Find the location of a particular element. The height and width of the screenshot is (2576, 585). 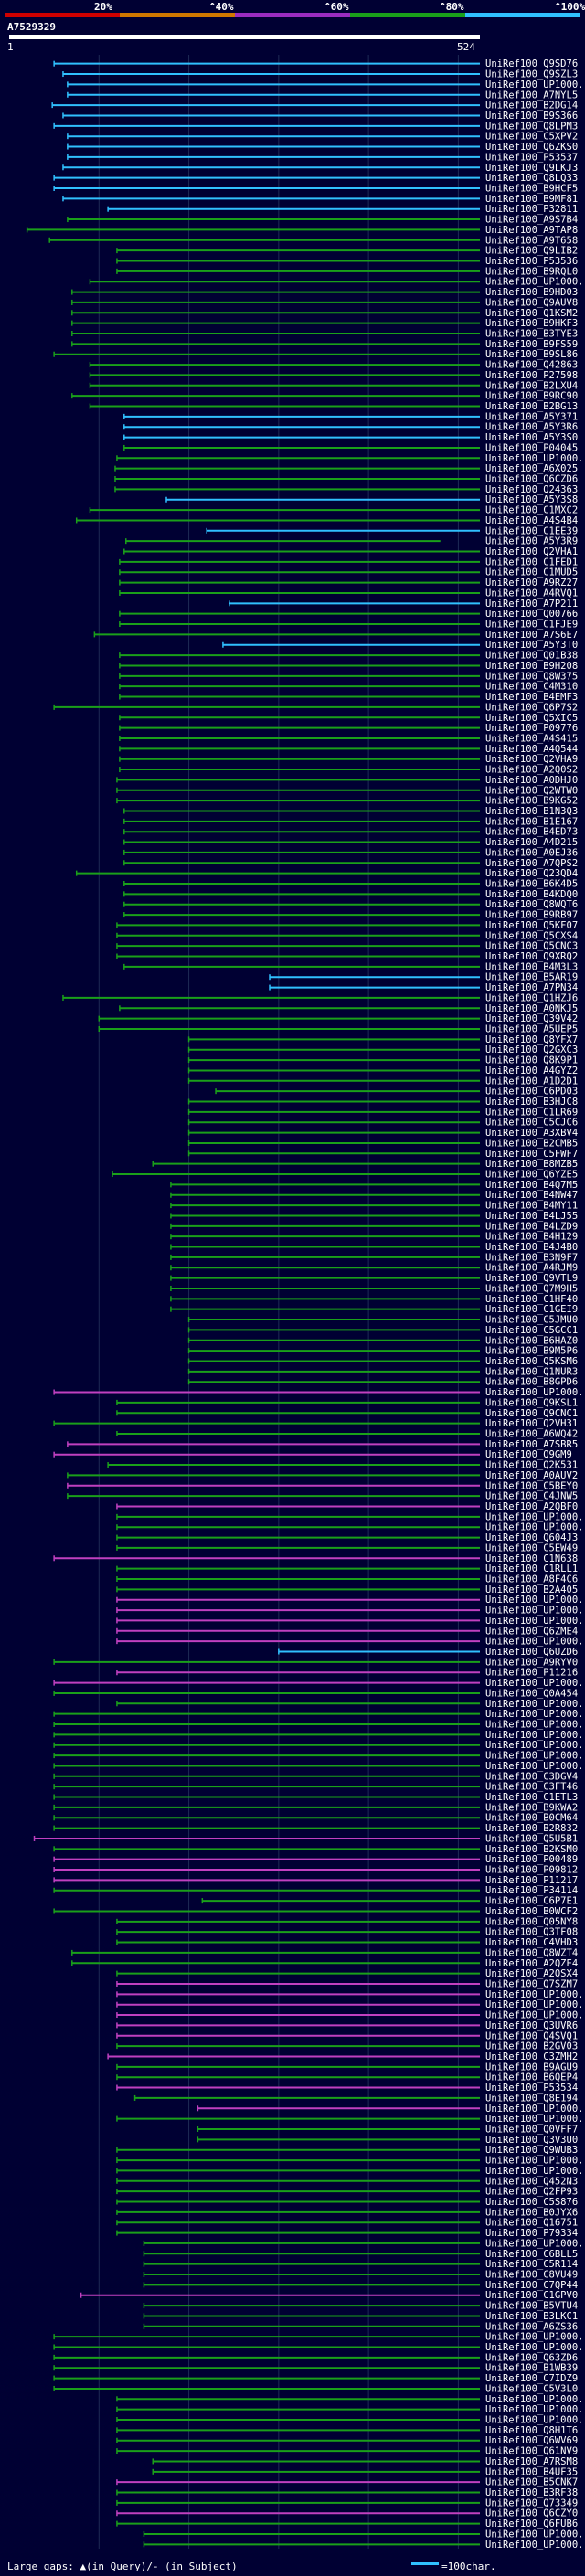

hit-row: UniRef100_Q0VFF7 is located at coordinates (387, 2129).